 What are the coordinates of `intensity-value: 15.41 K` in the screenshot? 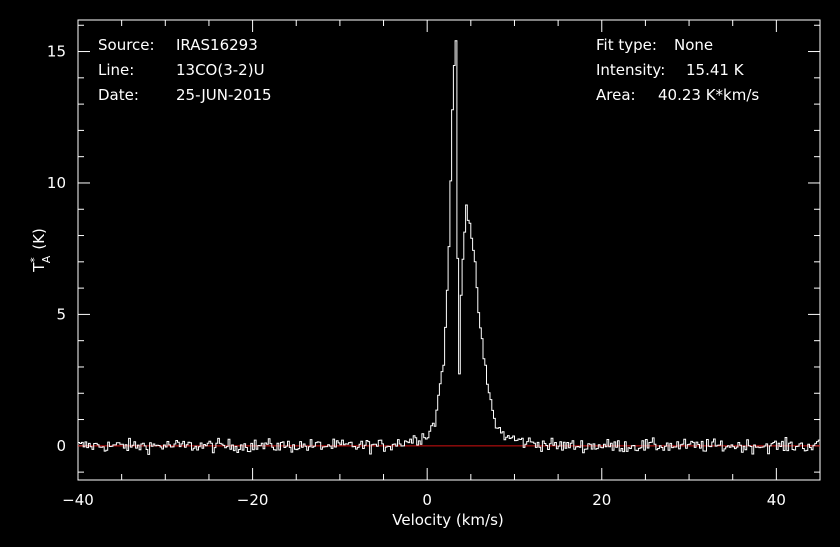 It's located at (715, 70).